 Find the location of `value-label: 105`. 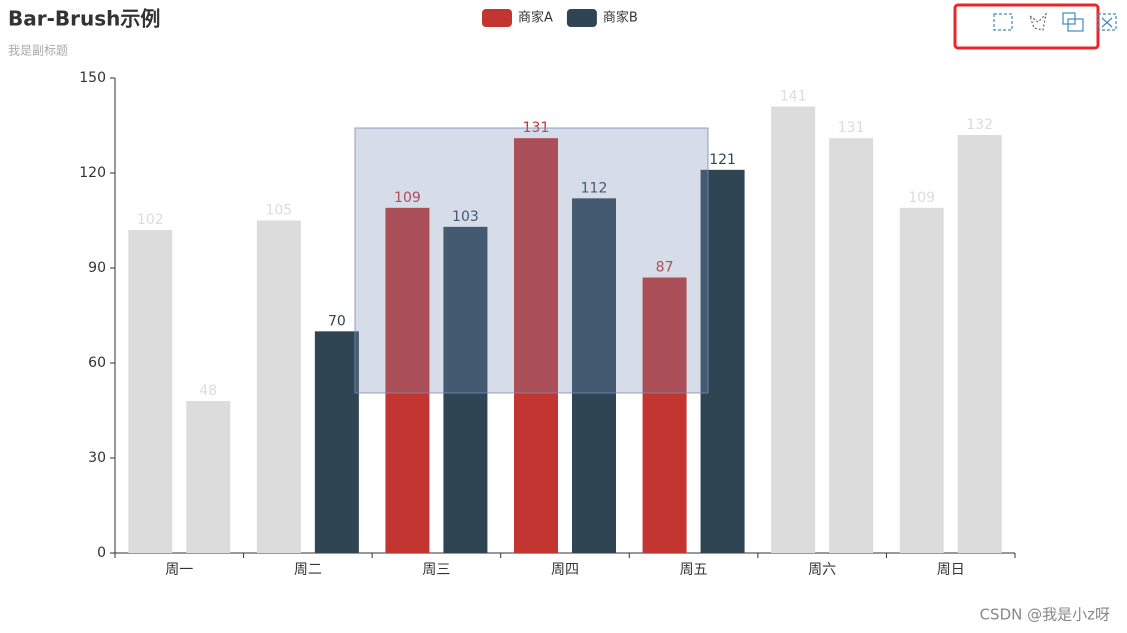

value-label: 105 is located at coordinates (278, 211).